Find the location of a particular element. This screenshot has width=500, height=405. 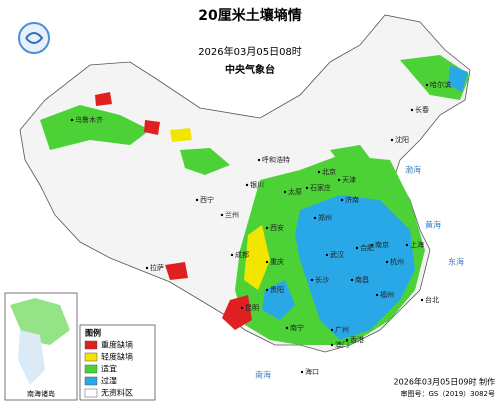

sea-label: 东海 is located at coordinates (456, 262).